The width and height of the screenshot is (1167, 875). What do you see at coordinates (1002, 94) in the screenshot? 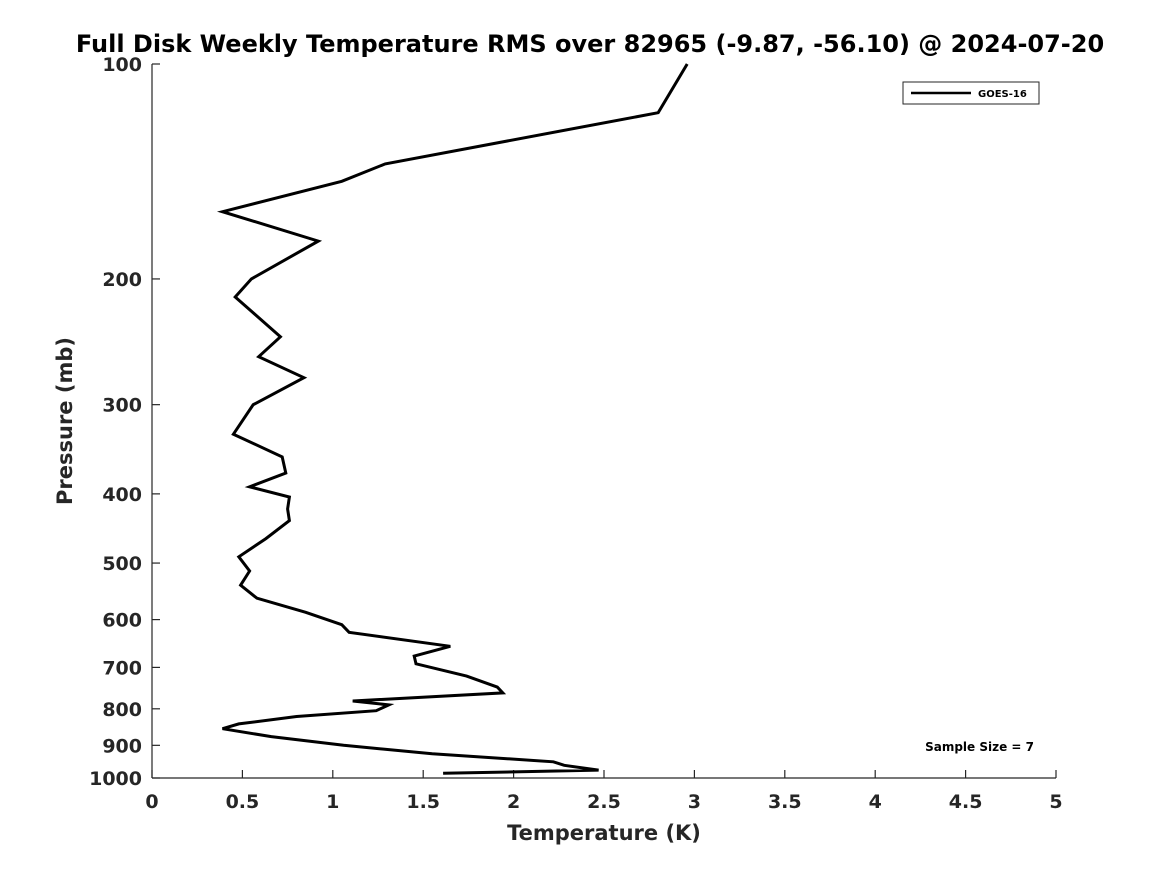
I see `legend-label-goes-16: GOES-16` at bounding box center [1002, 94].